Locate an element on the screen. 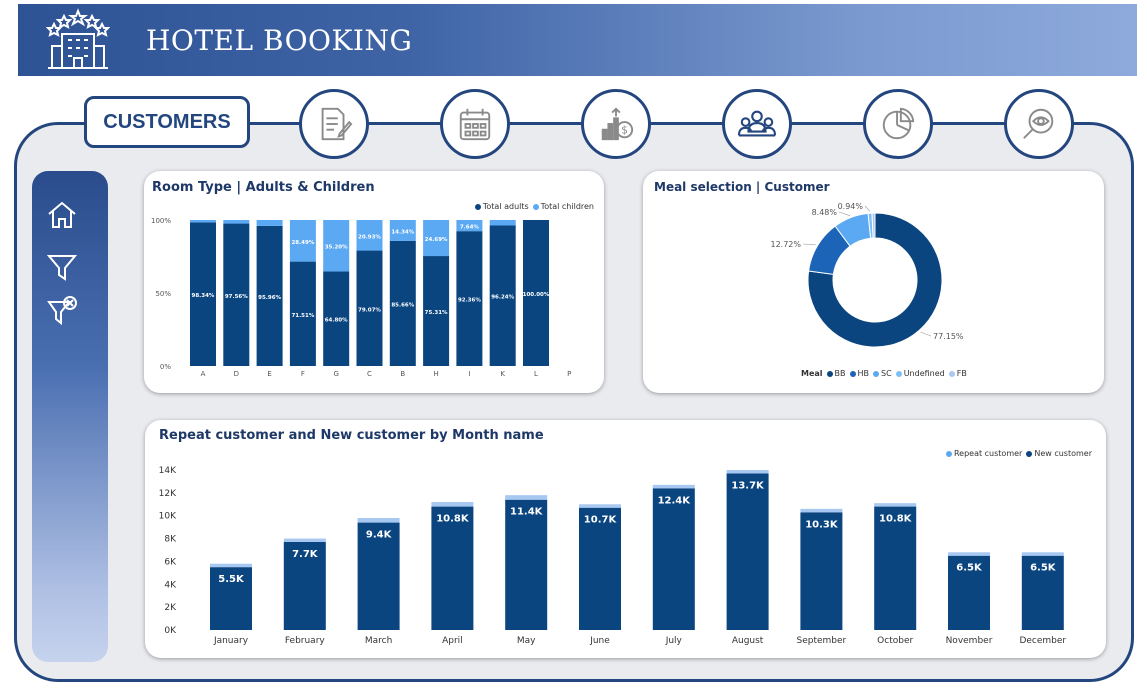 The height and width of the screenshot is (693, 1147). filter-button is located at coordinates (62, 267).